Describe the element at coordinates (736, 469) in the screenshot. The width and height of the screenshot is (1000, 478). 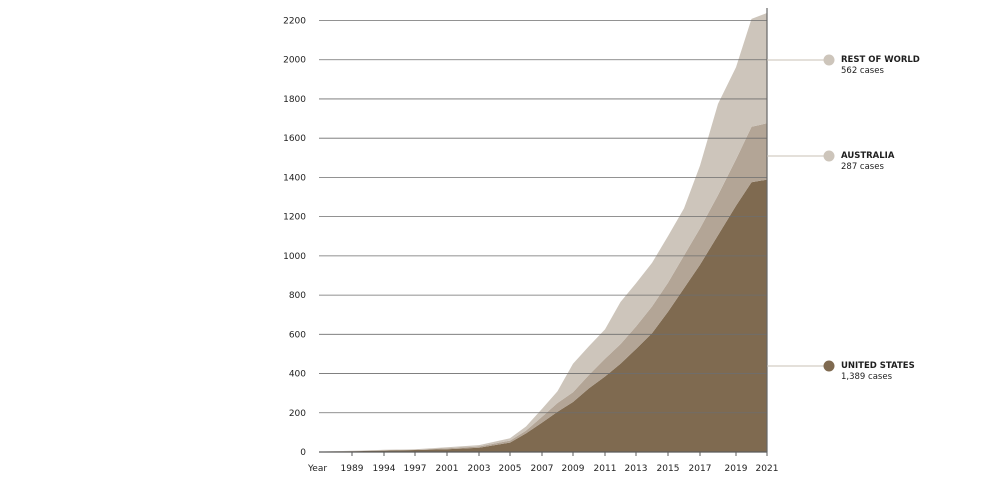
I see `x-tick-label: 2019` at that location.